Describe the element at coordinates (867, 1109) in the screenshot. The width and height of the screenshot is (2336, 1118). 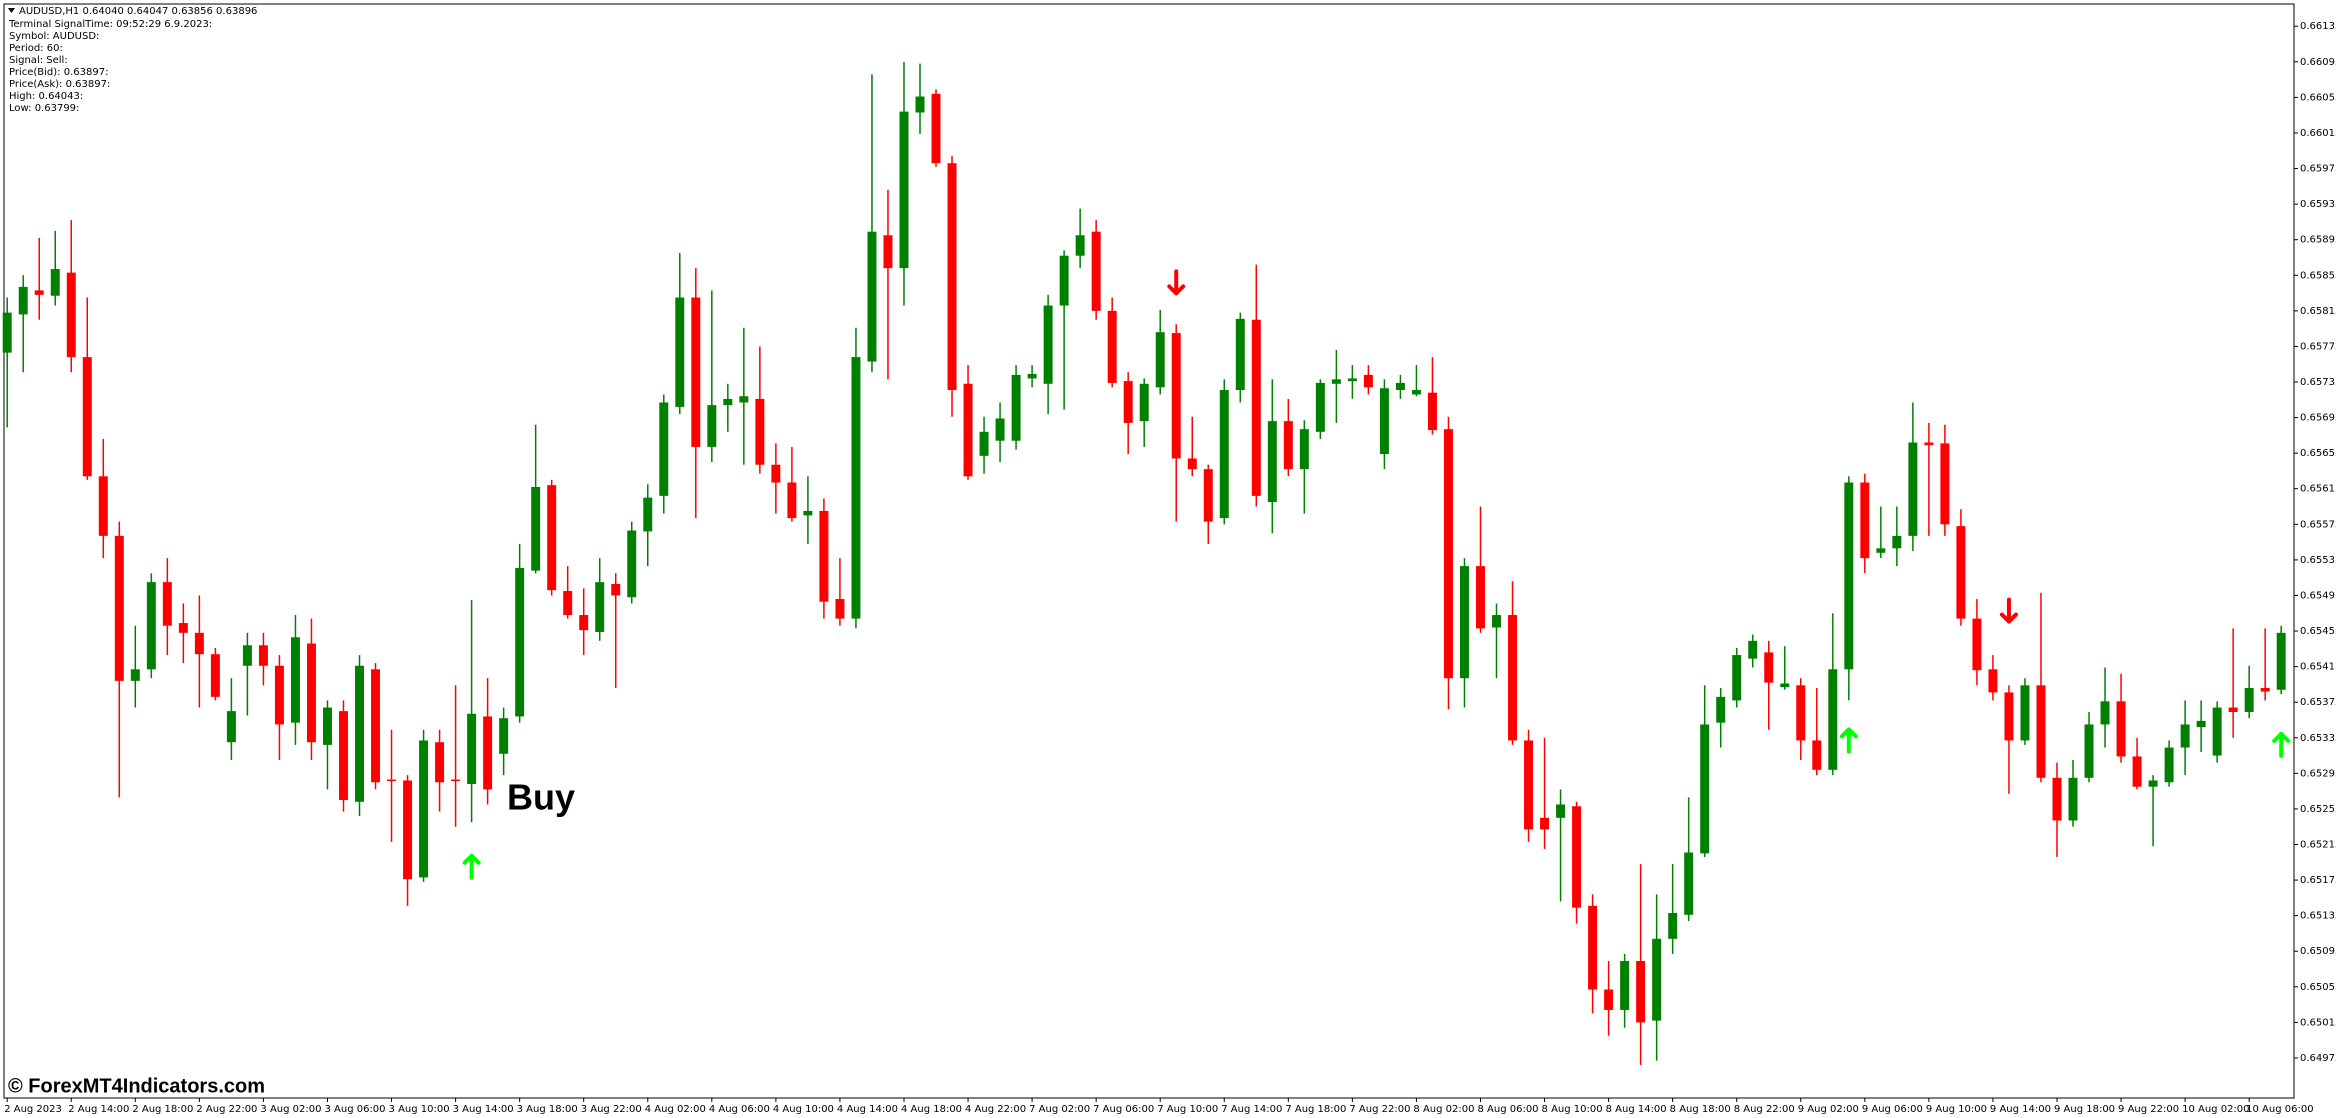
I see `x-tick-label: 4 Aug 14:00` at that location.